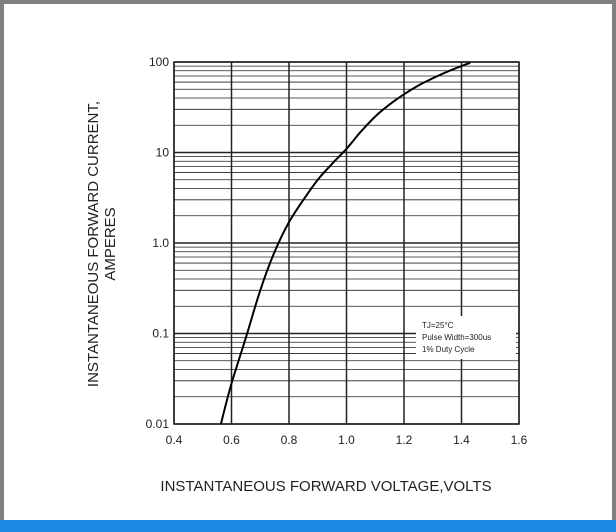  What do you see at coordinates (448, 349) in the screenshot?
I see `legend-duty-cycle: 1% Duty Cycle` at bounding box center [448, 349].